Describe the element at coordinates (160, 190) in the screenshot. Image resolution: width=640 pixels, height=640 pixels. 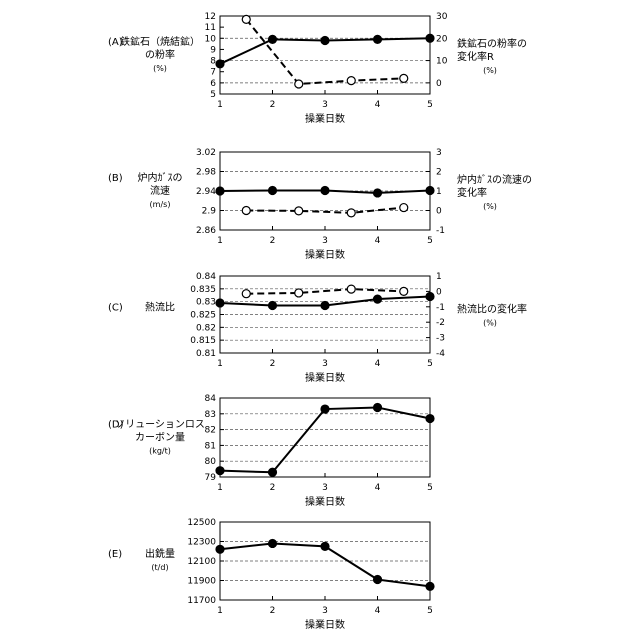
I see `y-left-axis-title: 流速` at that location.